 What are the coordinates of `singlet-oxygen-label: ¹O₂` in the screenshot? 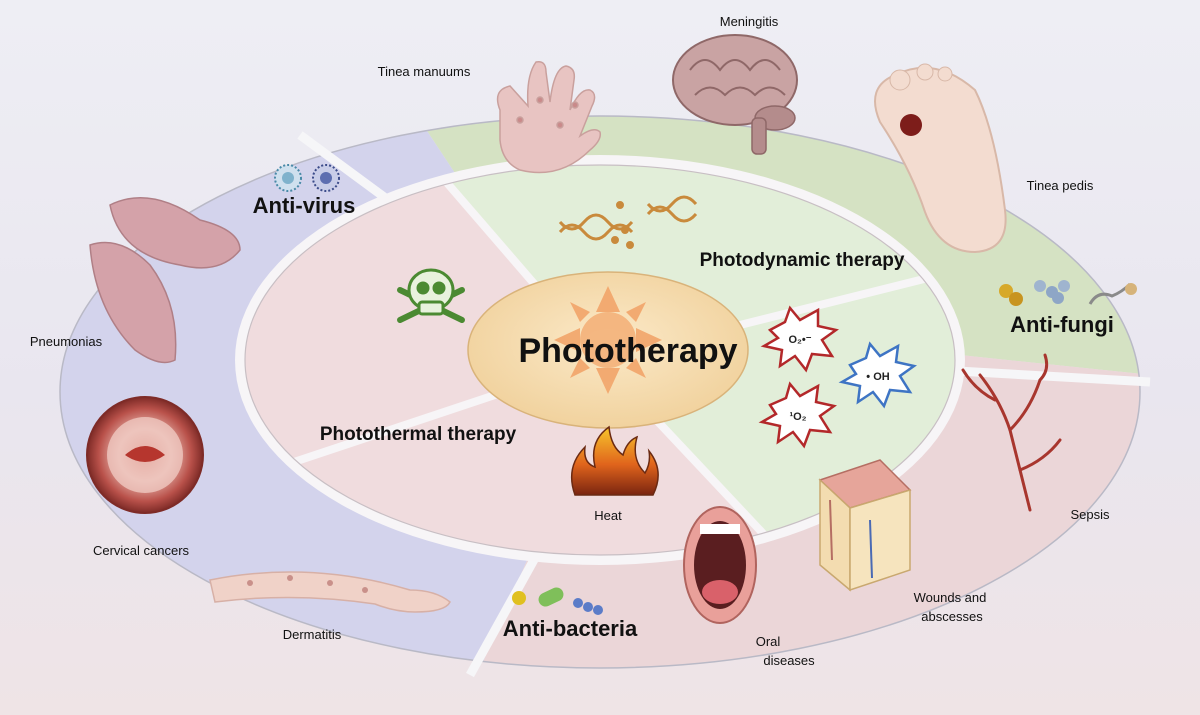 It's located at (797, 417).